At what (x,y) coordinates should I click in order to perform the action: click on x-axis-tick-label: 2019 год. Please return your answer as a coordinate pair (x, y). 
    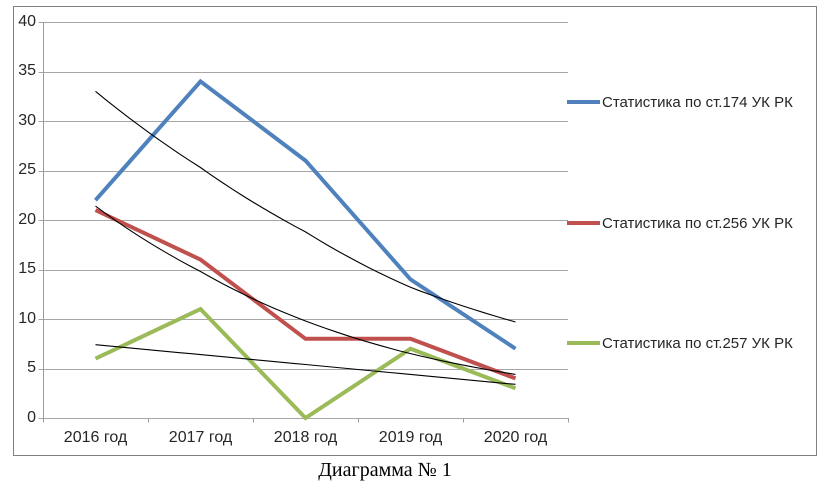
    Looking at the image, I should click on (410, 437).